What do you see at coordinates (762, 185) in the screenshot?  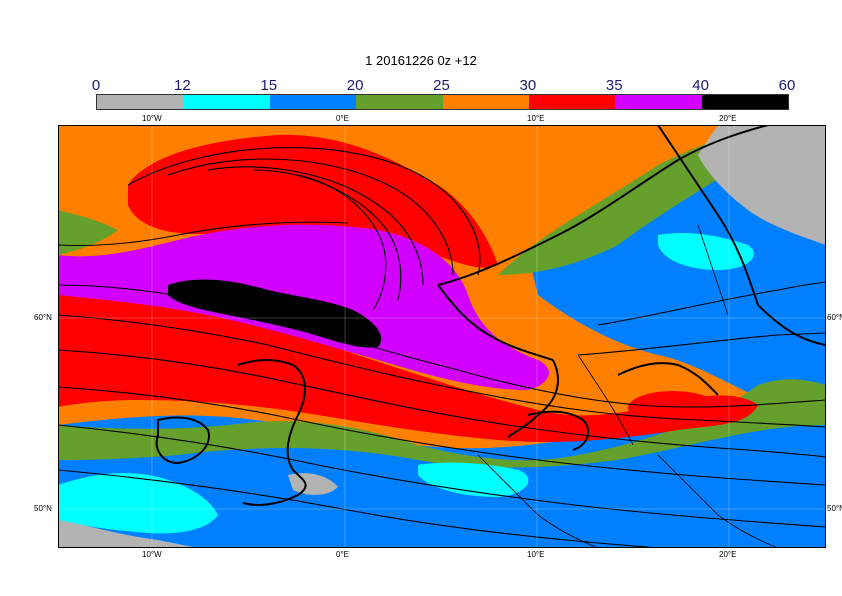 I see `field-grey-northeast` at bounding box center [762, 185].